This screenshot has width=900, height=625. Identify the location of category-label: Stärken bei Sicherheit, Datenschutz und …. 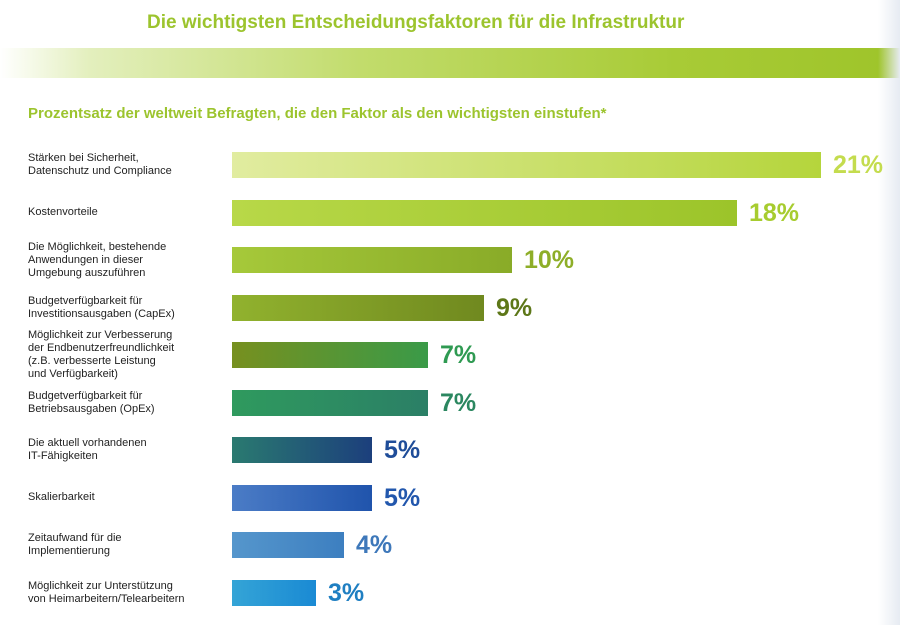
(100, 164).